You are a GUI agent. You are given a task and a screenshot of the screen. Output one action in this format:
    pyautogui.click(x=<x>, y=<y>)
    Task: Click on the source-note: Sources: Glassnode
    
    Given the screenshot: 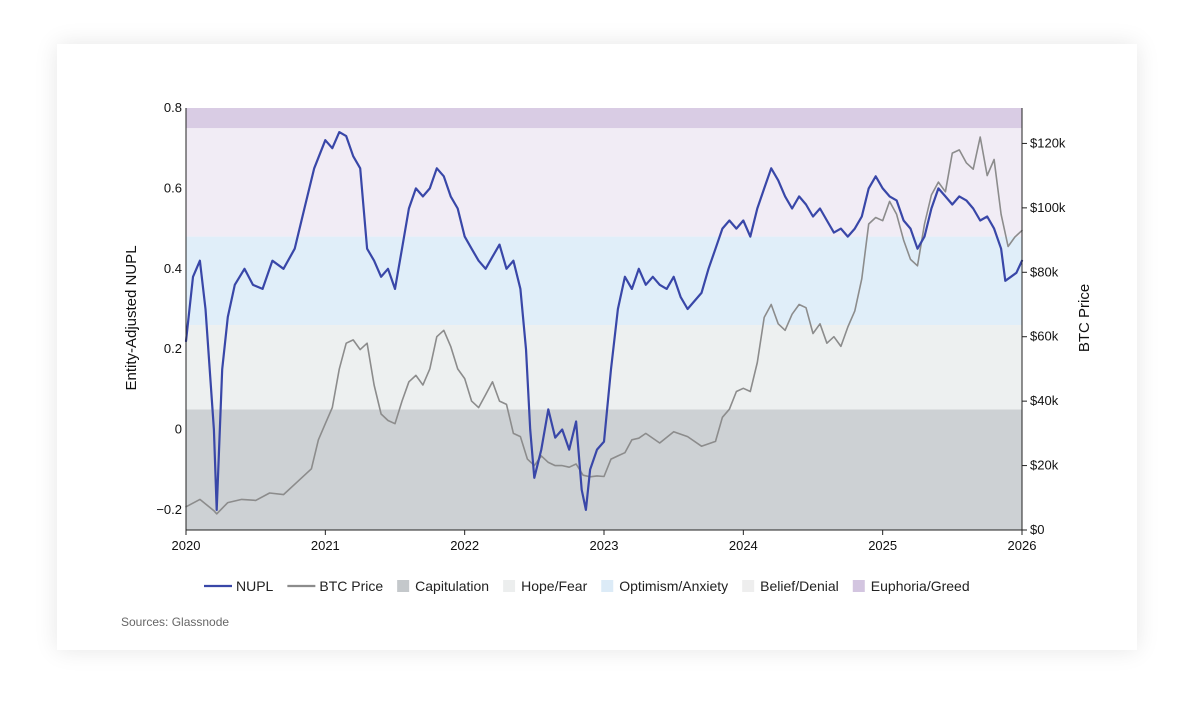 What is the action you would take?
    pyautogui.click(x=175, y=622)
    